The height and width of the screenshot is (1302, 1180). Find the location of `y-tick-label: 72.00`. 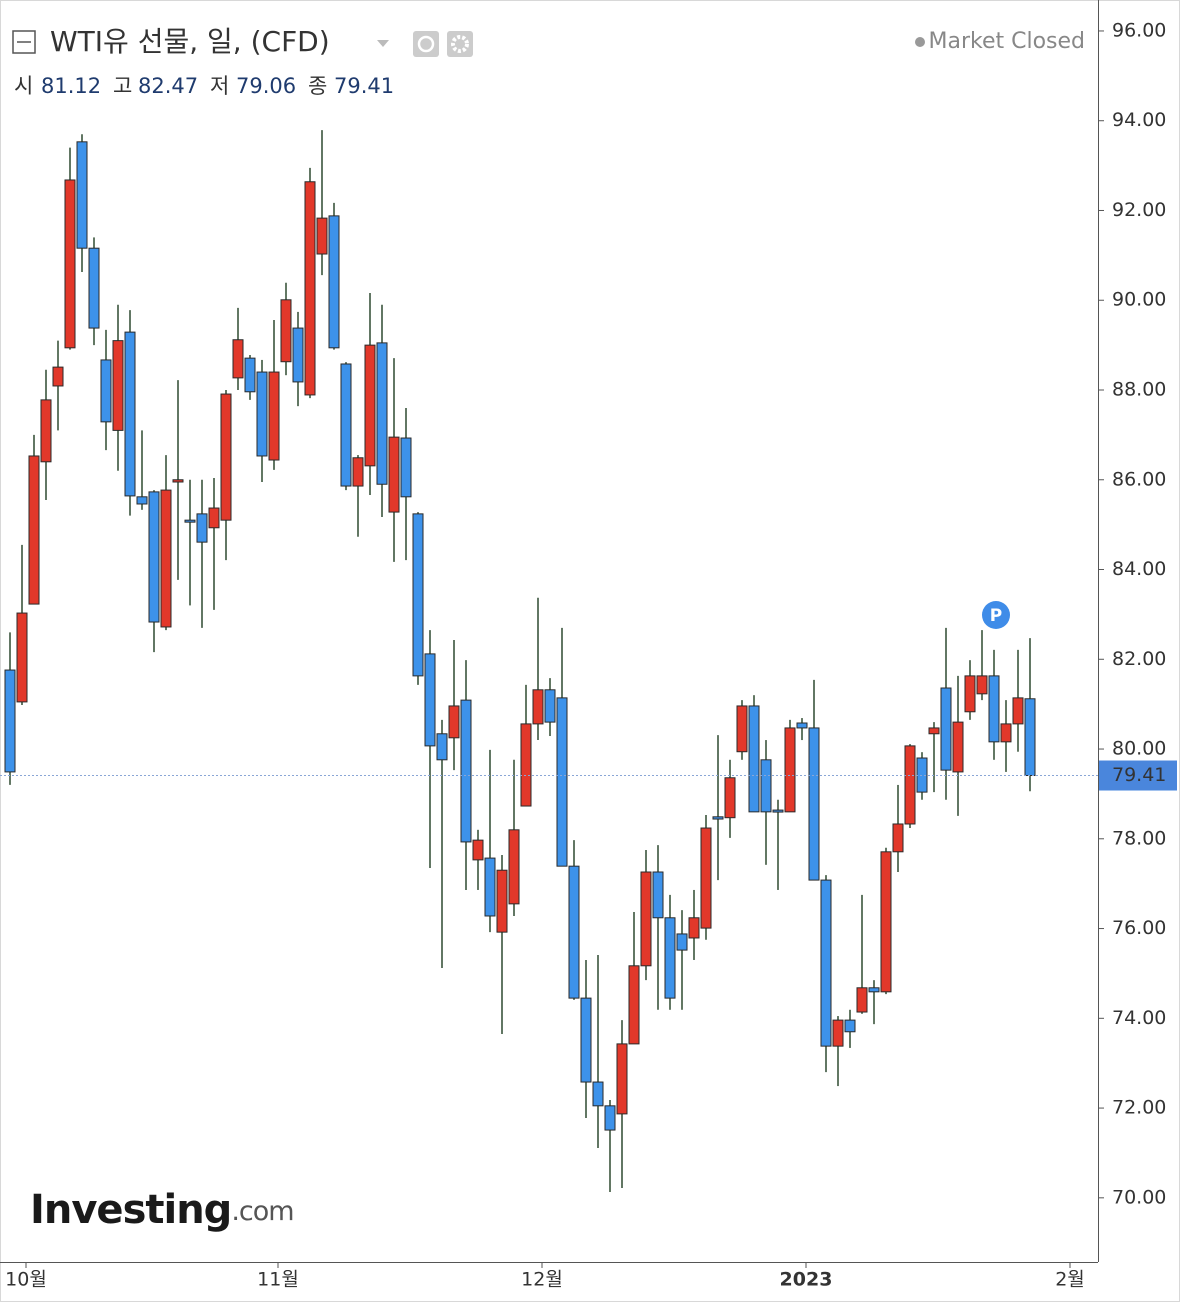

y-tick-label: 72.00 is located at coordinates (1139, 1108).